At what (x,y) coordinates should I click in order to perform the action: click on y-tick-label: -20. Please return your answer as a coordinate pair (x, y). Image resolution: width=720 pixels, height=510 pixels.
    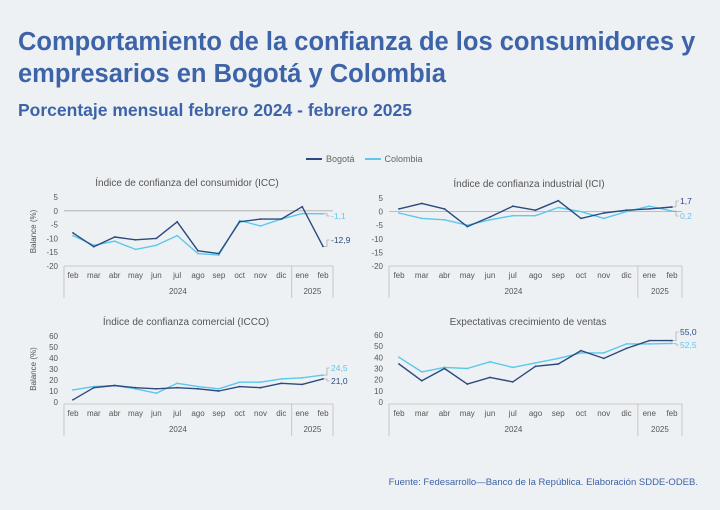
    Looking at the image, I should click on (377, 266).